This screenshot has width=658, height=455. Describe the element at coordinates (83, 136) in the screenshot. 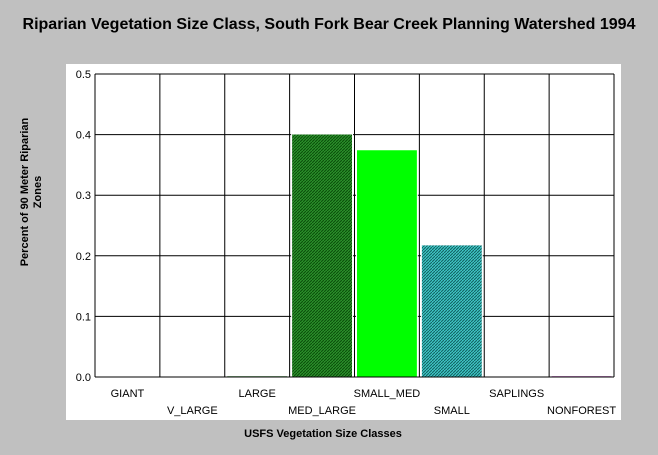

I see `y-tick-label: 0.4` at that location.